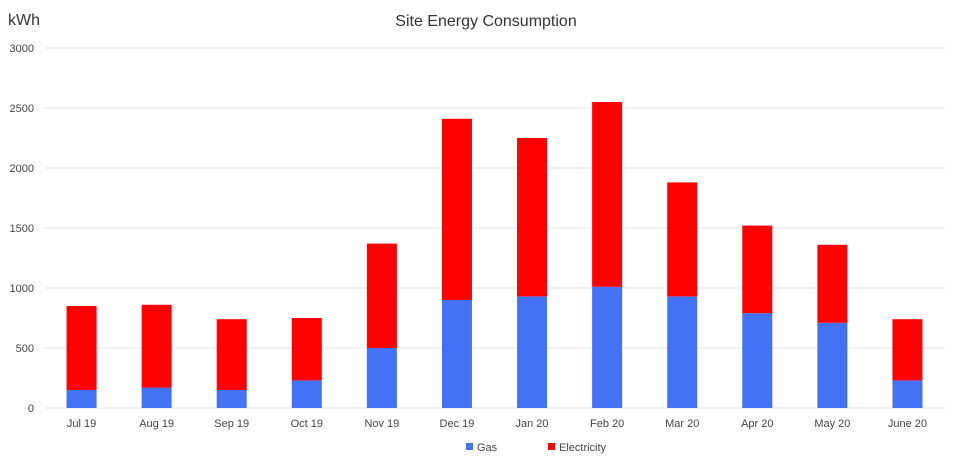 This screenshot has width=960, height=473. I want to click on y-tick-label: 3000, so click(22, 49).